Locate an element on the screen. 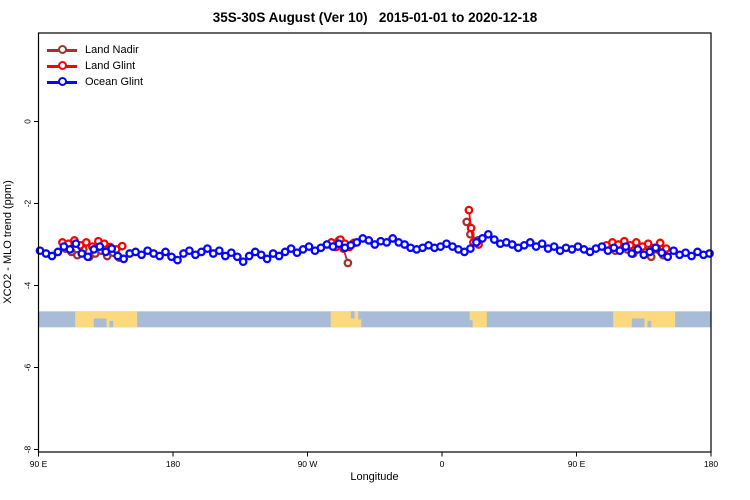 Image resolution: width=750 pixels, height=500 pixels. y-tick-label: -6 is located at coordinates (27, 367).